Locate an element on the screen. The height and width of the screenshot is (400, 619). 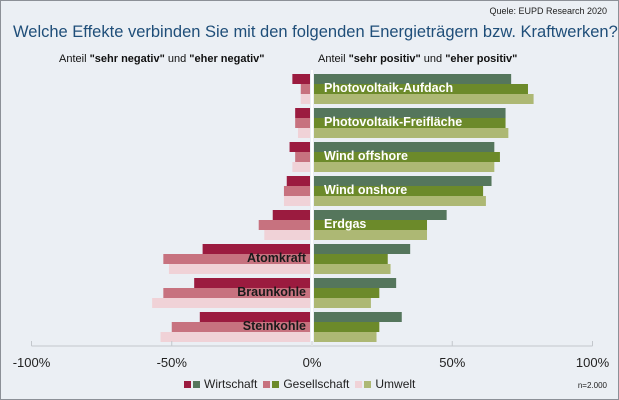
positive-subheading: Anteil "sehr positiv" und "eher positiv" is located at coordinates (417, 59).